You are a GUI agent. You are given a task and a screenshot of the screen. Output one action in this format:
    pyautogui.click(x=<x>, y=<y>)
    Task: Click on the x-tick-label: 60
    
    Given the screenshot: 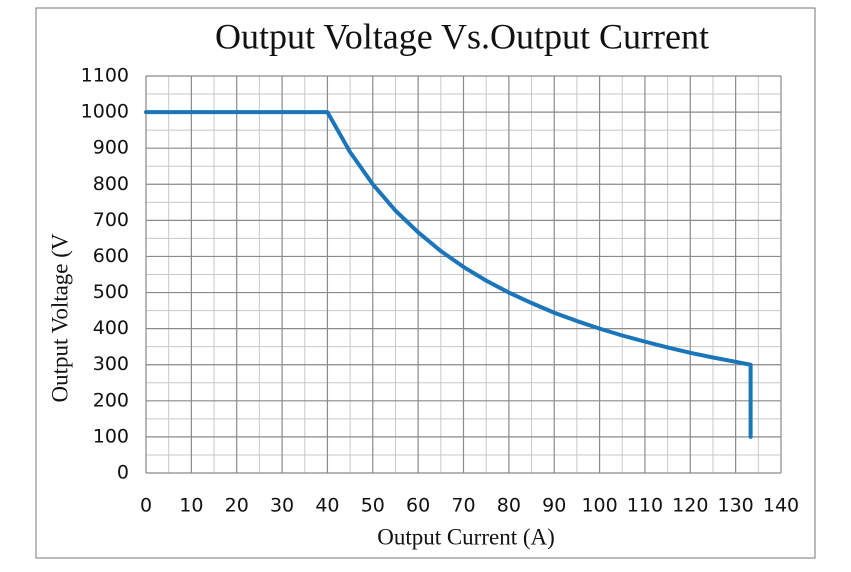 What is the action you would take?
    pyautogui.click(x=418, y=506)
    